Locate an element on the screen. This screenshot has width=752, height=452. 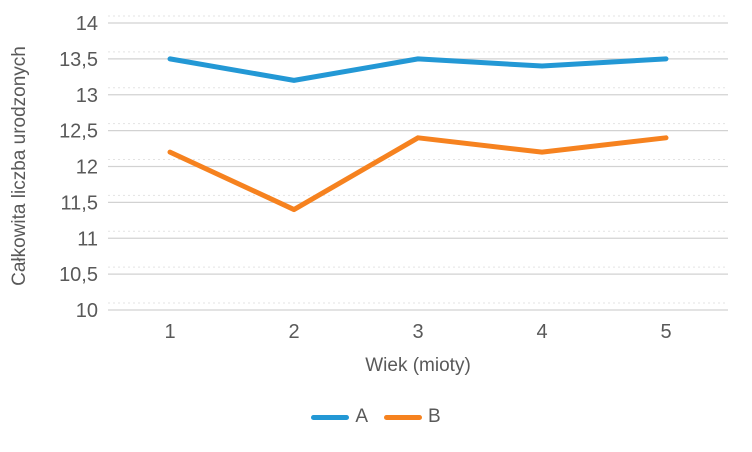
x-tick-label: 2 is located at coordinates (293, 332).